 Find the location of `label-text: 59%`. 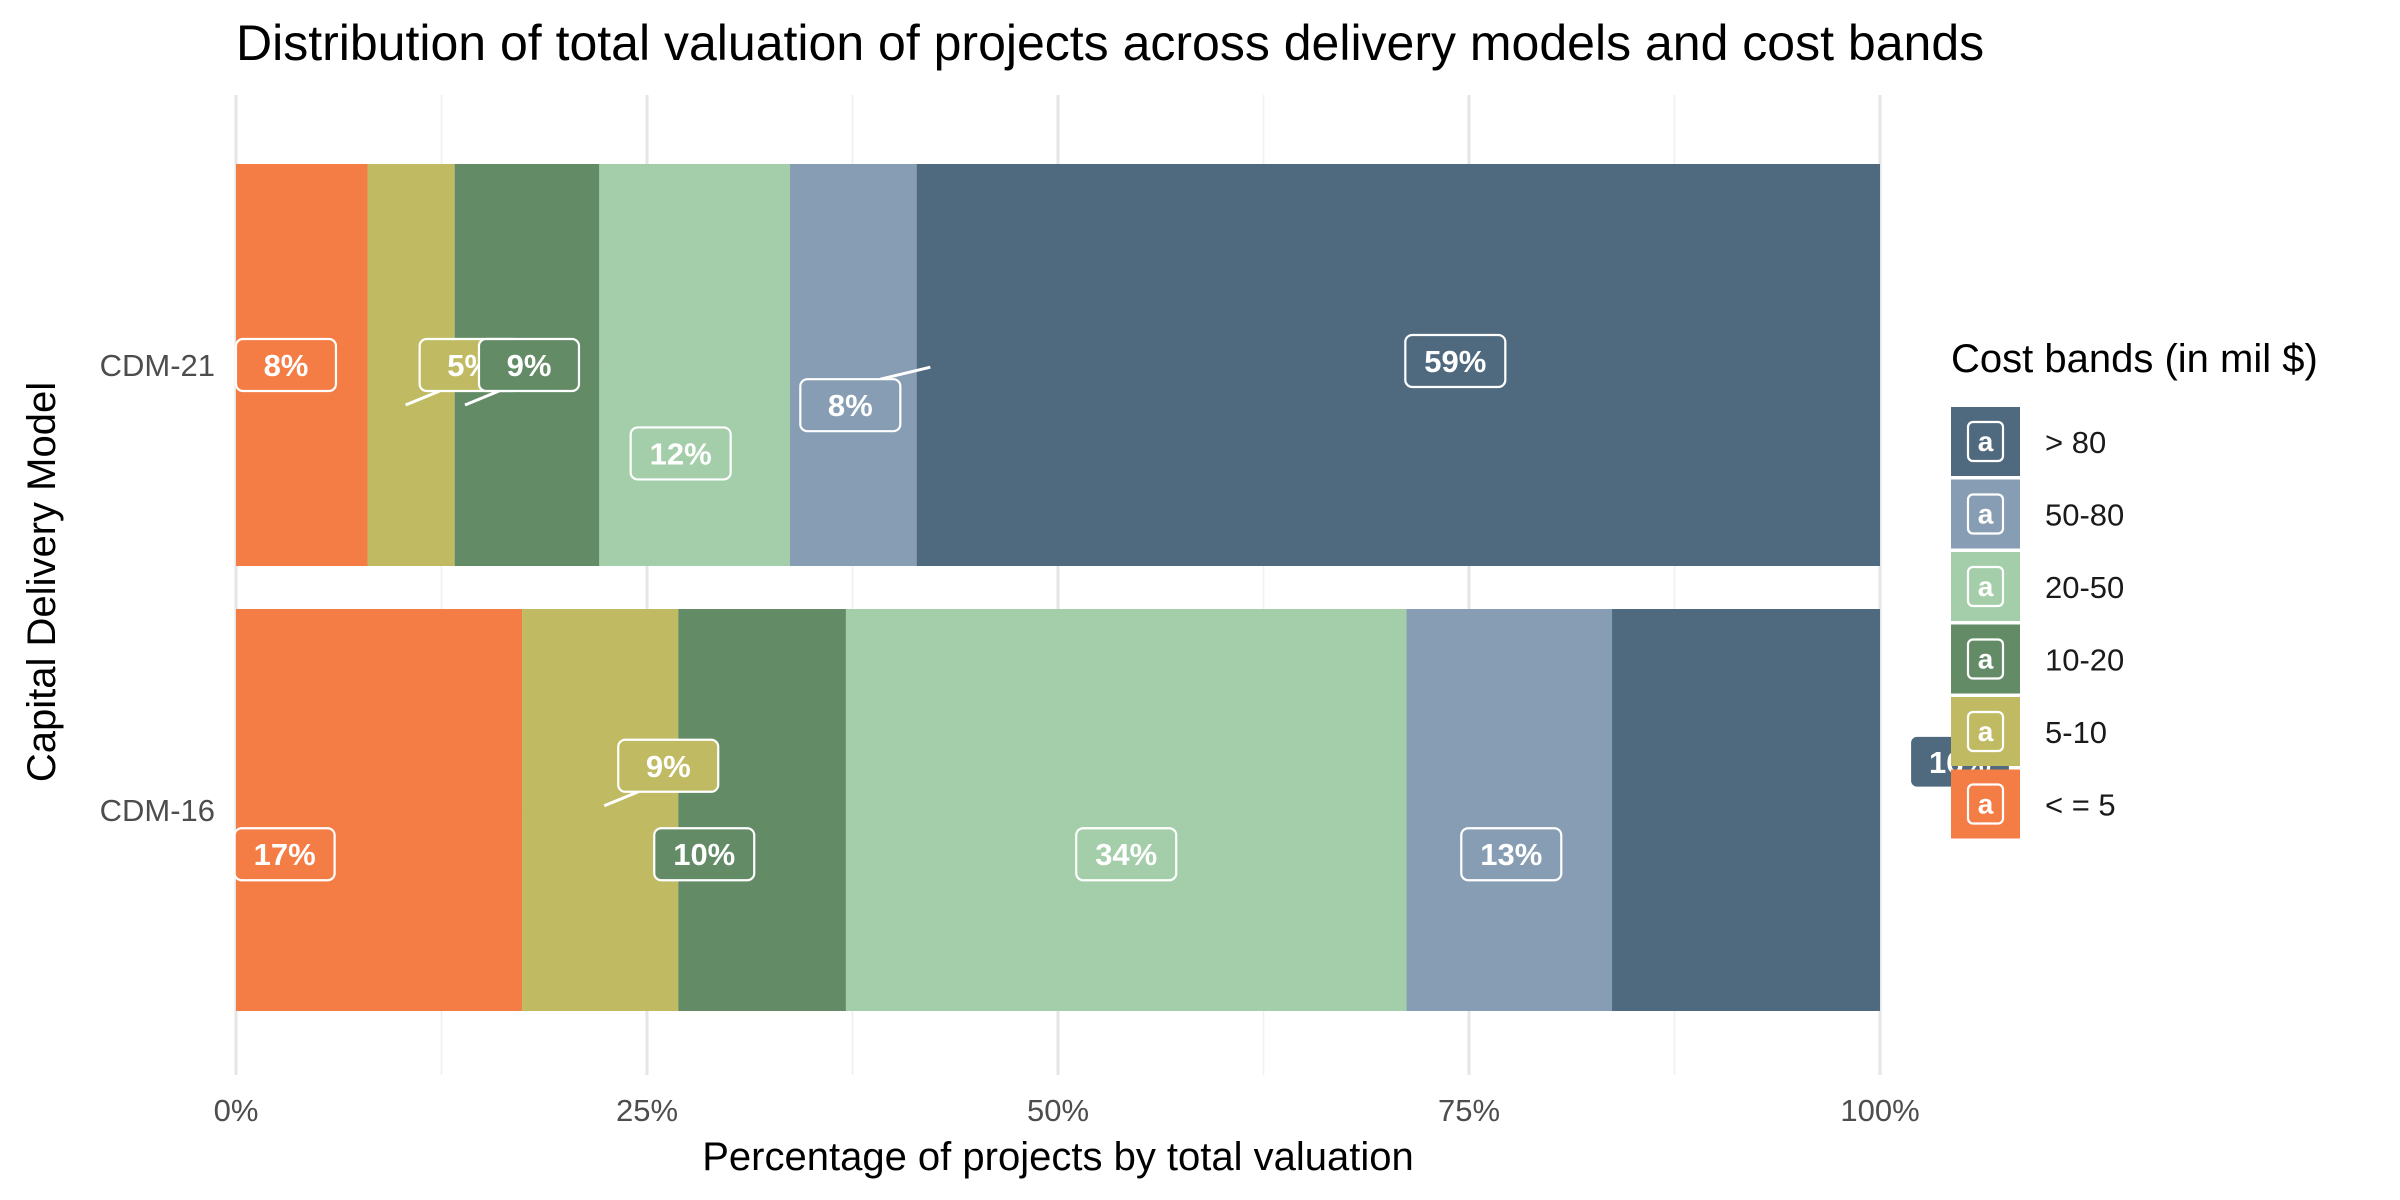

label-text: 59% is located at coordinates (1455, 361).